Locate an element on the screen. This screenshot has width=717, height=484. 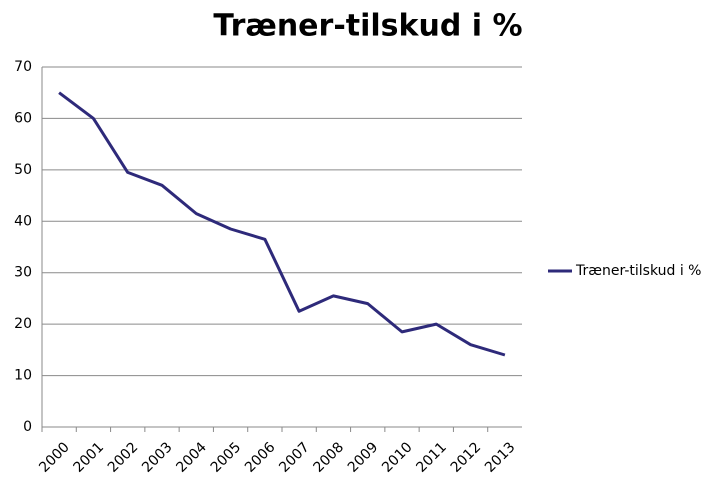
x-tick-label: 2005 is located at coordinates (226, 457).